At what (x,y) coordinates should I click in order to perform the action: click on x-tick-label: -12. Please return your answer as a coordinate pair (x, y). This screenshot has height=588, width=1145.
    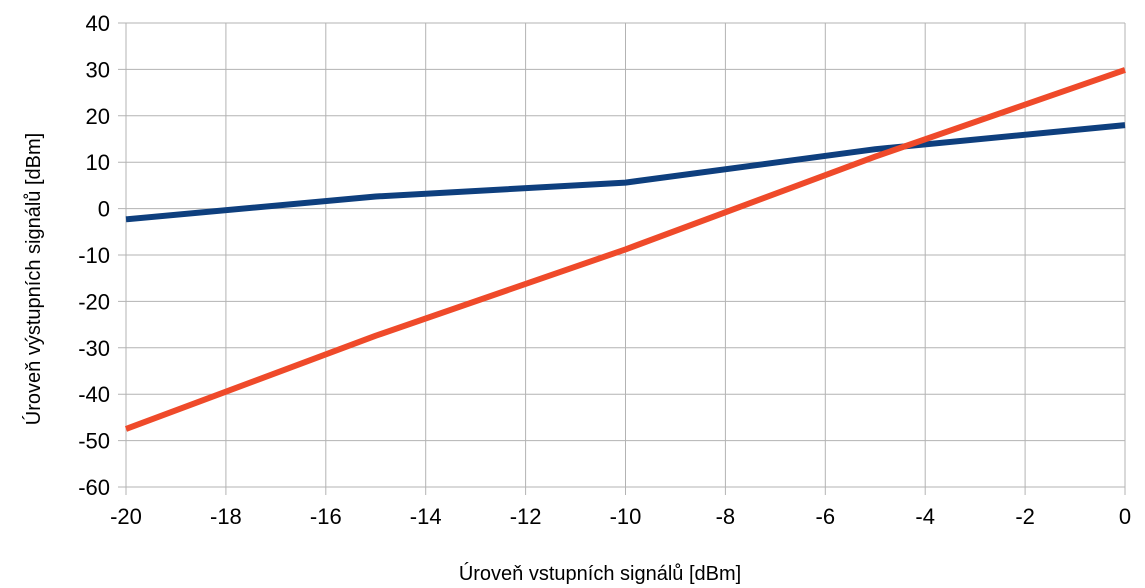
    Looking at the image, I should click on (526, 516).